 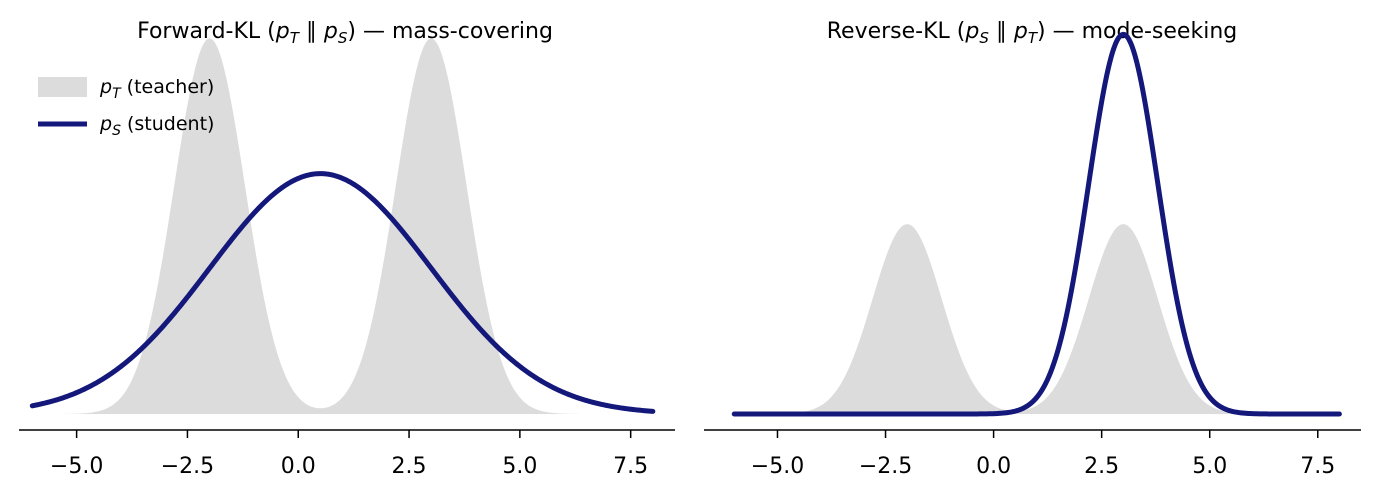 What do you see at coordinates (156, 89) in the screenshot?
I see `legend-teacher-label: pT (teacher)` at bounding box center [156, 89].